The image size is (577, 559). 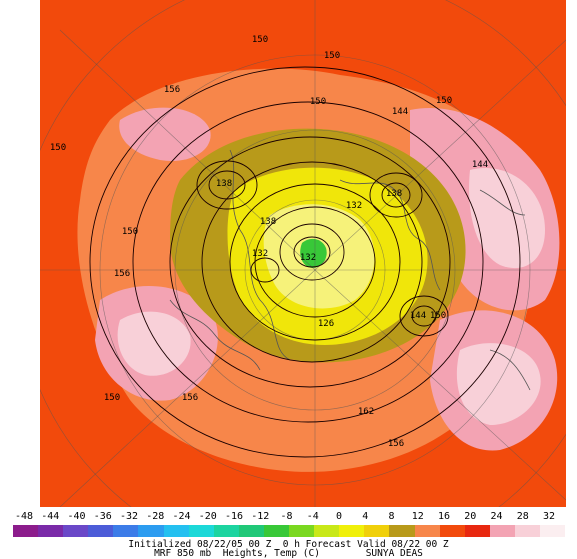 I want to click on scale-tick-label: 16, so click(x=444, y=516).